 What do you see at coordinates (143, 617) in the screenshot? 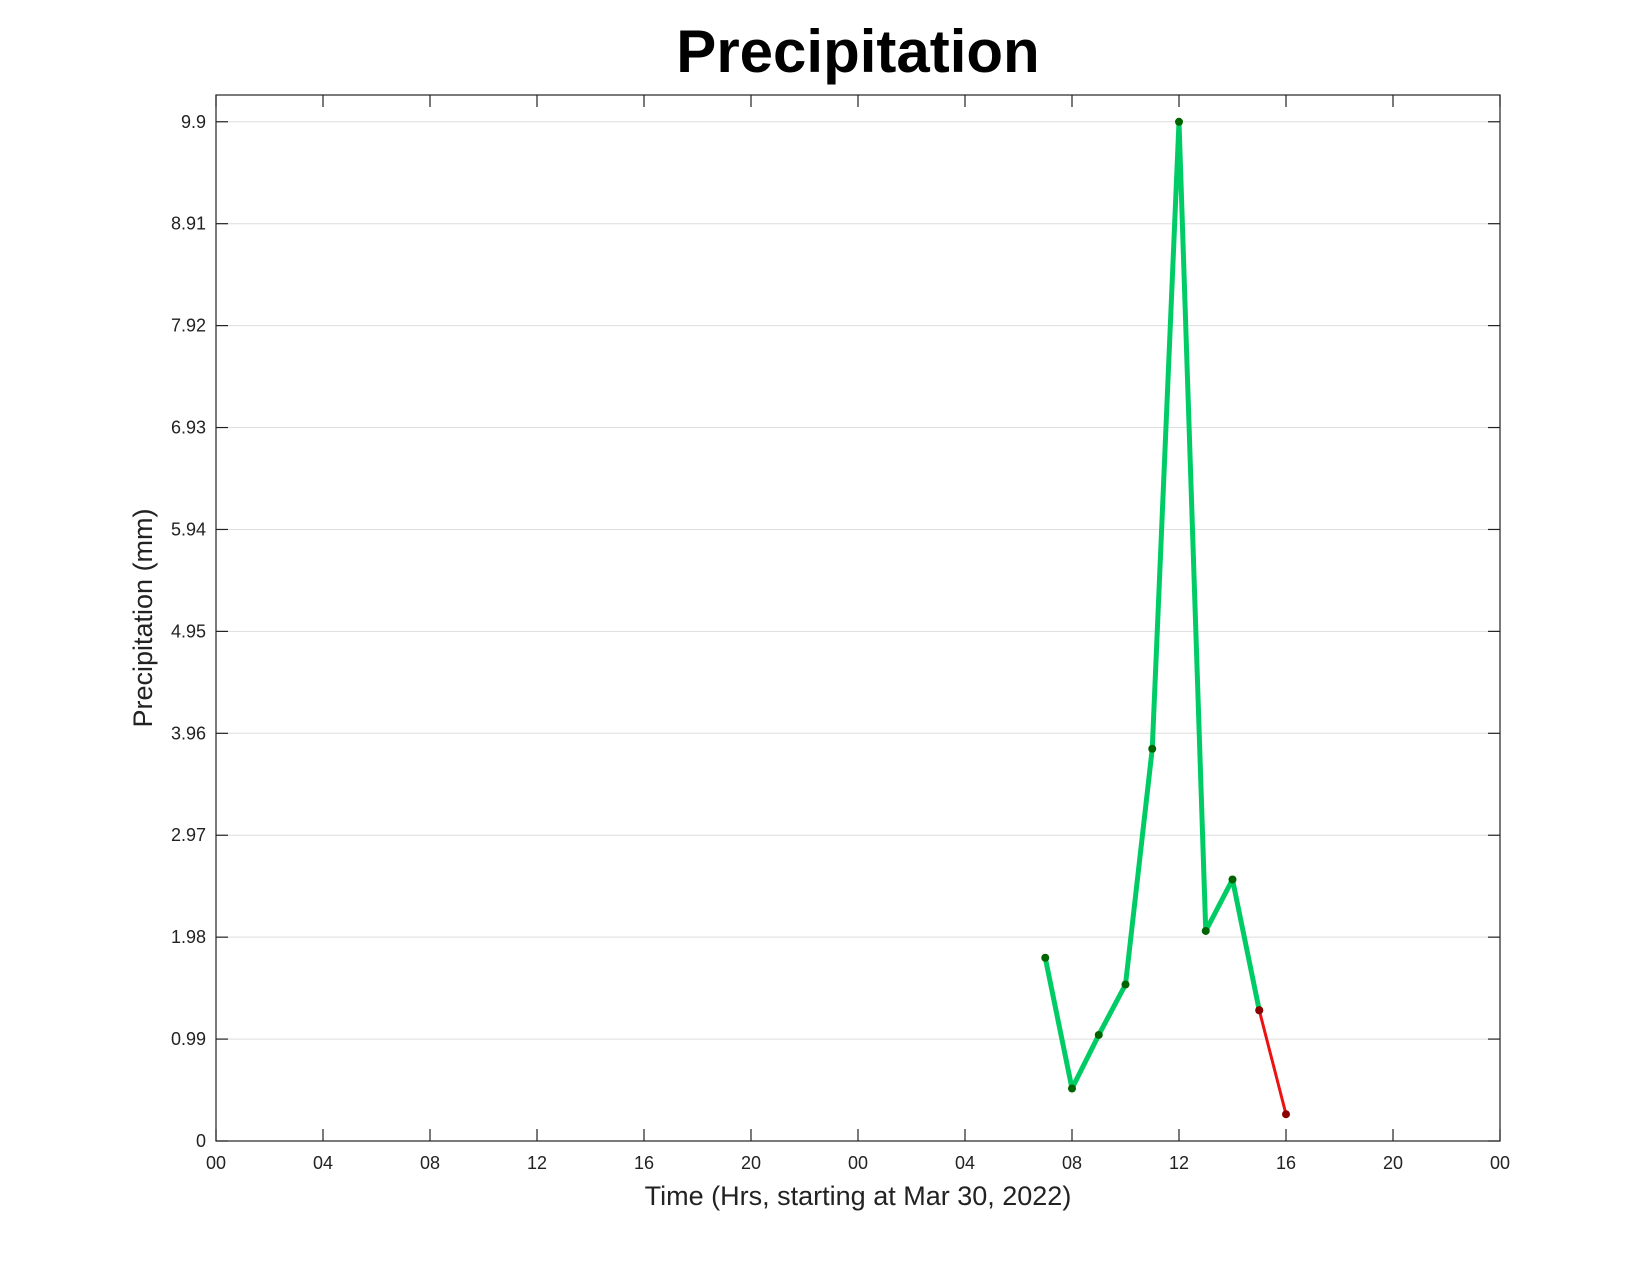
I see `y-axis-label: Precipitation (mm)` at bounding box center [143, 617].